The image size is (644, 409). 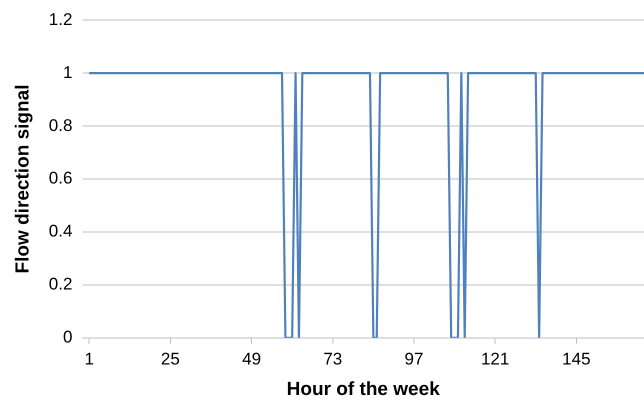 What do you see at coordinates (495, 359) in the screenshot?
I see `x-tick-label: 121` at bounding box center [495, 359].